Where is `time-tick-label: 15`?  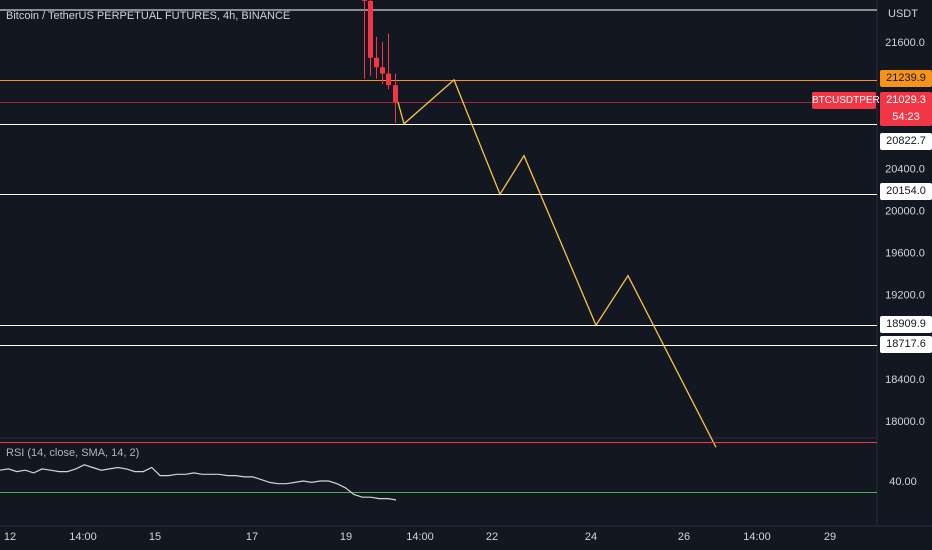
time-tick-label: 15 is located at coordinates (155, 537).